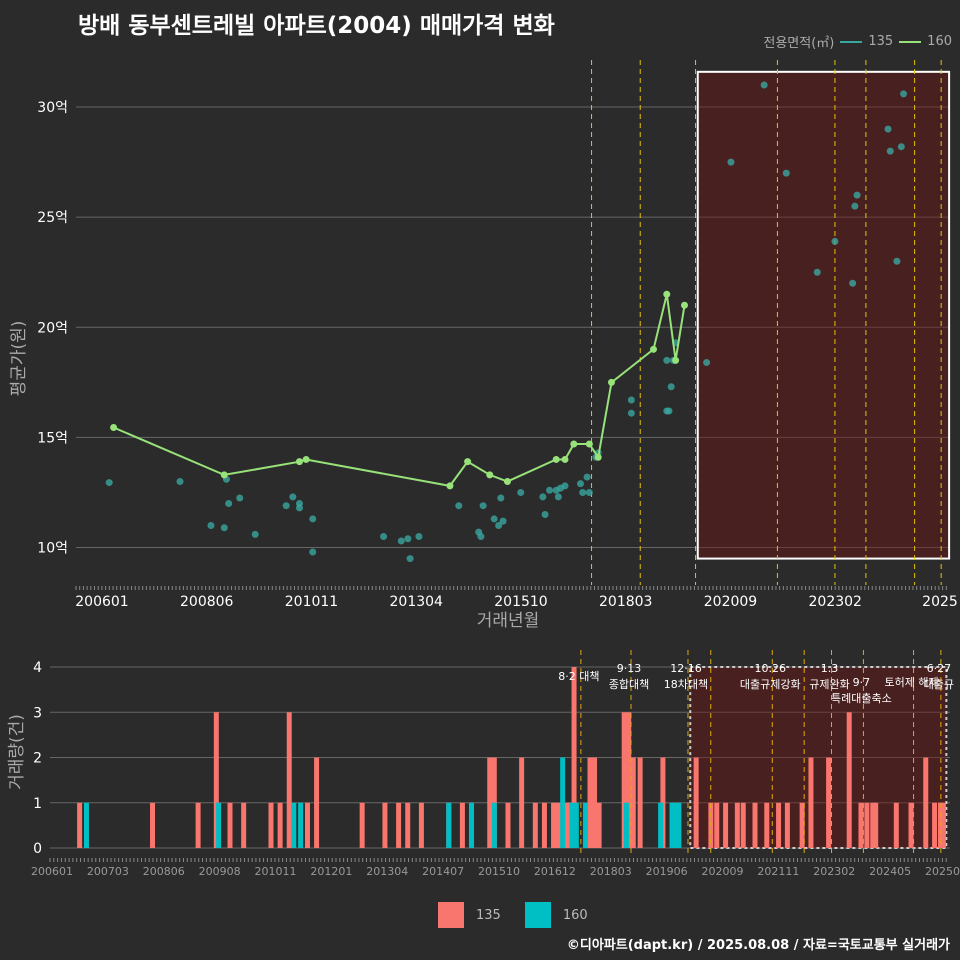 The height and width of the screenshot is (960, 960). Describe the element at coordinates (939, 41) in the screenshot. I see `legend-label-160: 160` at that location.